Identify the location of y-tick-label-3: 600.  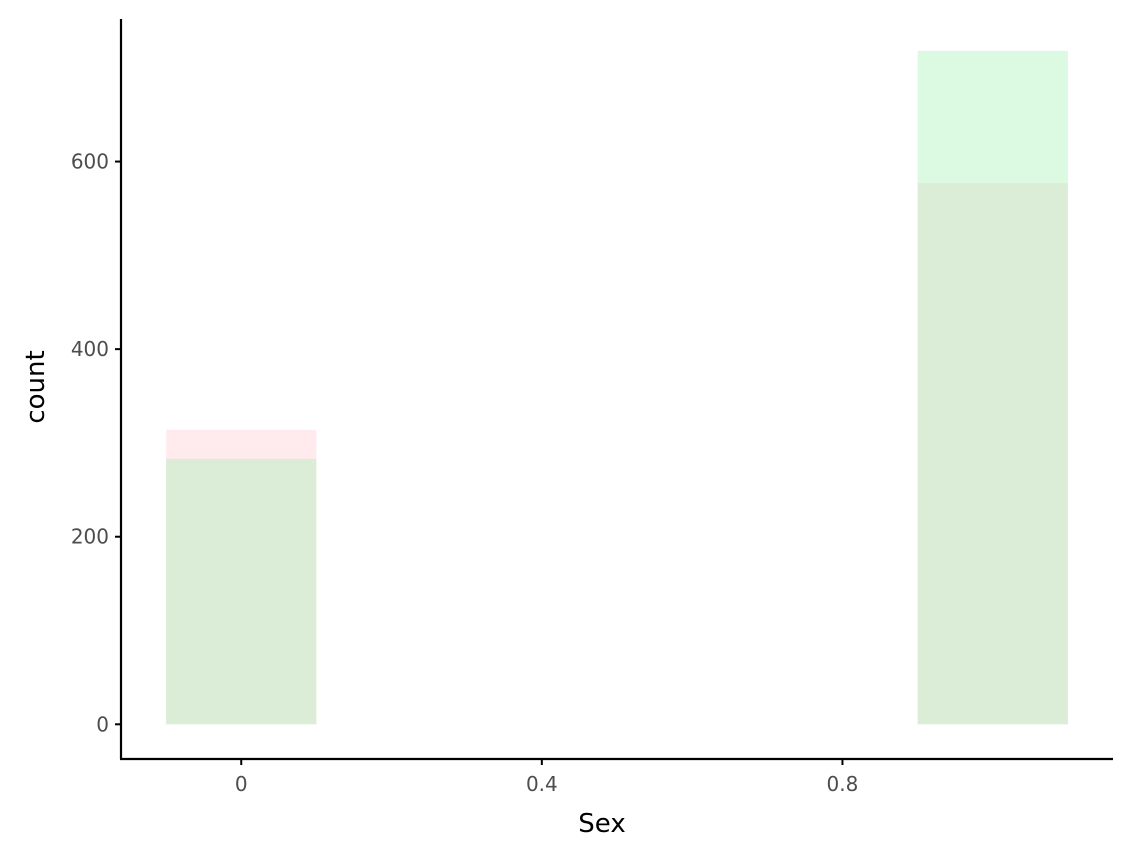
(90, 162).